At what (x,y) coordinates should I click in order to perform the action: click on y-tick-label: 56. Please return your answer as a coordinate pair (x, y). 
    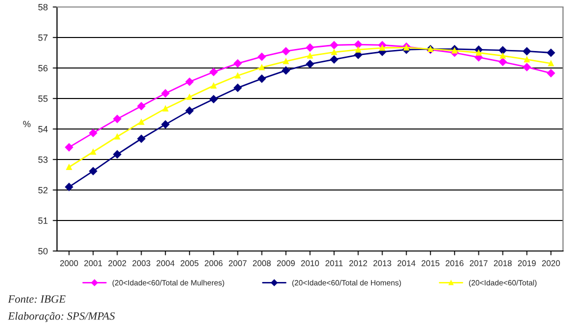
    Looking at the image, I should click on (43, 68).